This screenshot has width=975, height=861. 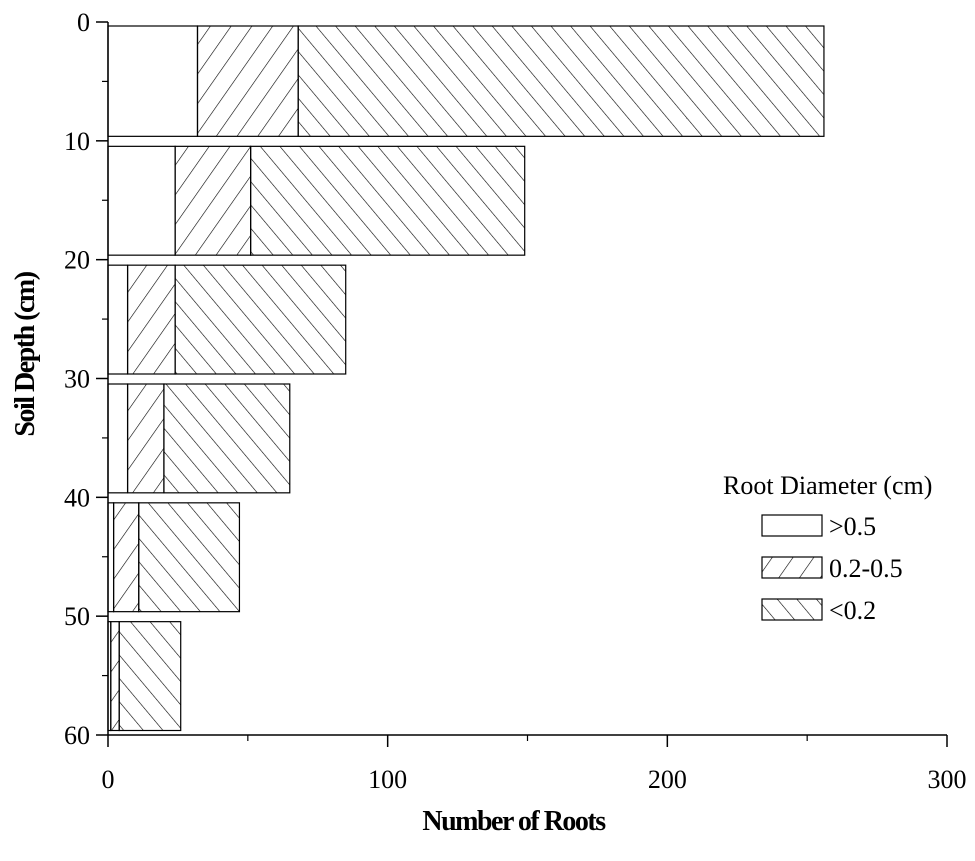 What do you see at coordinates (77, 379) in the screenshot?
I see `y-tick-label: 30` at bounding box center [77, 379].